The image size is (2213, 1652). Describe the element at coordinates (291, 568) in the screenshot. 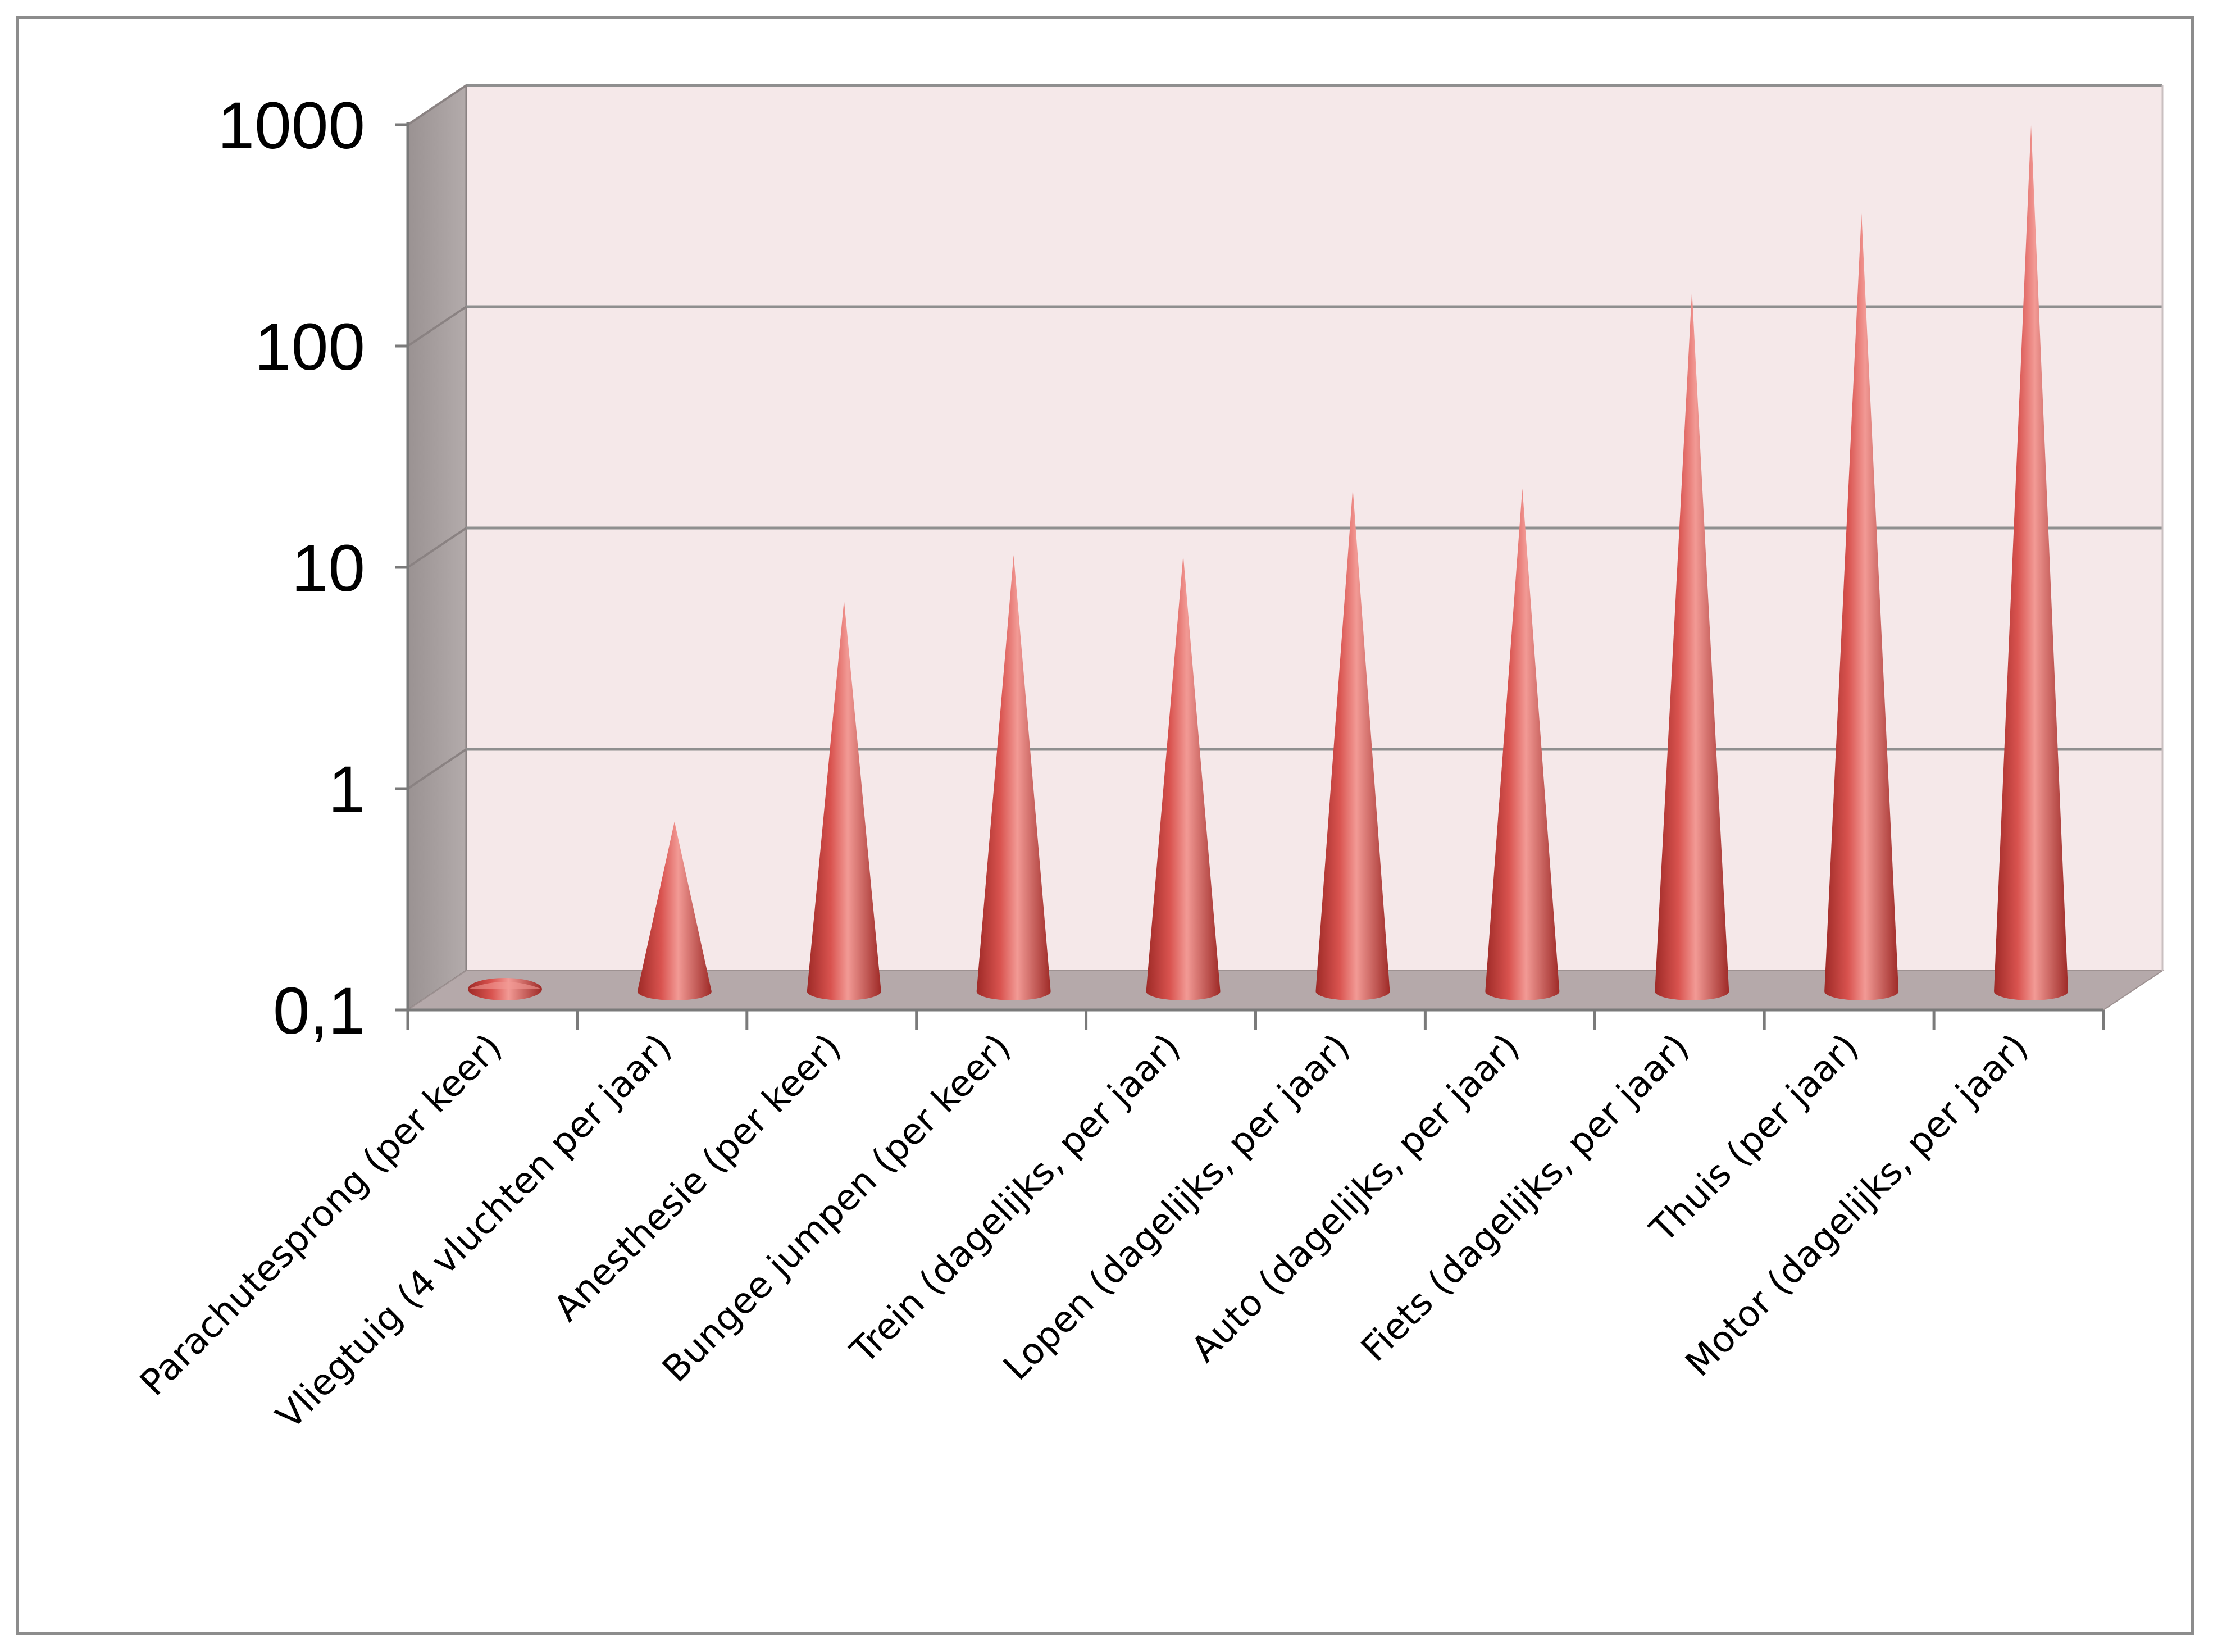

I see `y-axis-tick-labels: 0,1 1 10 100 1000` at that location.